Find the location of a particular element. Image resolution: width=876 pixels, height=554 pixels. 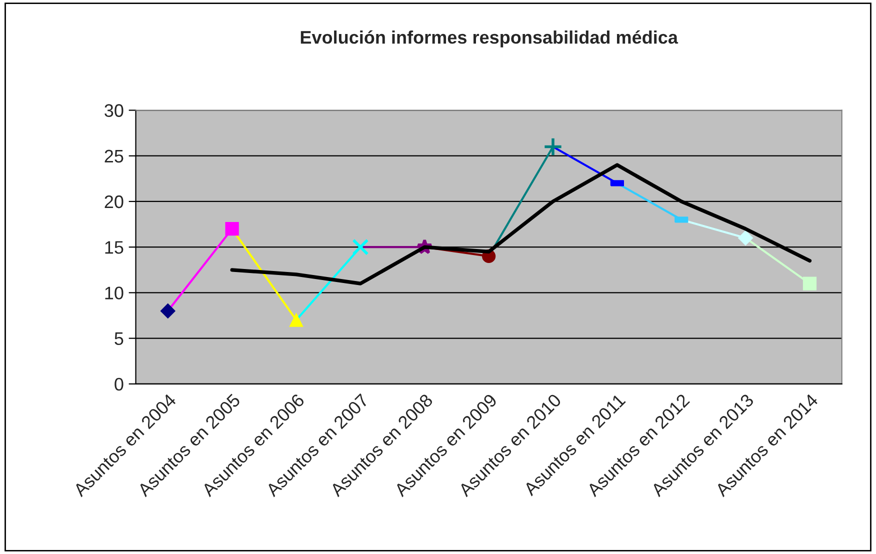

y-tick-label: 25 is located at coordinates (114, 156).